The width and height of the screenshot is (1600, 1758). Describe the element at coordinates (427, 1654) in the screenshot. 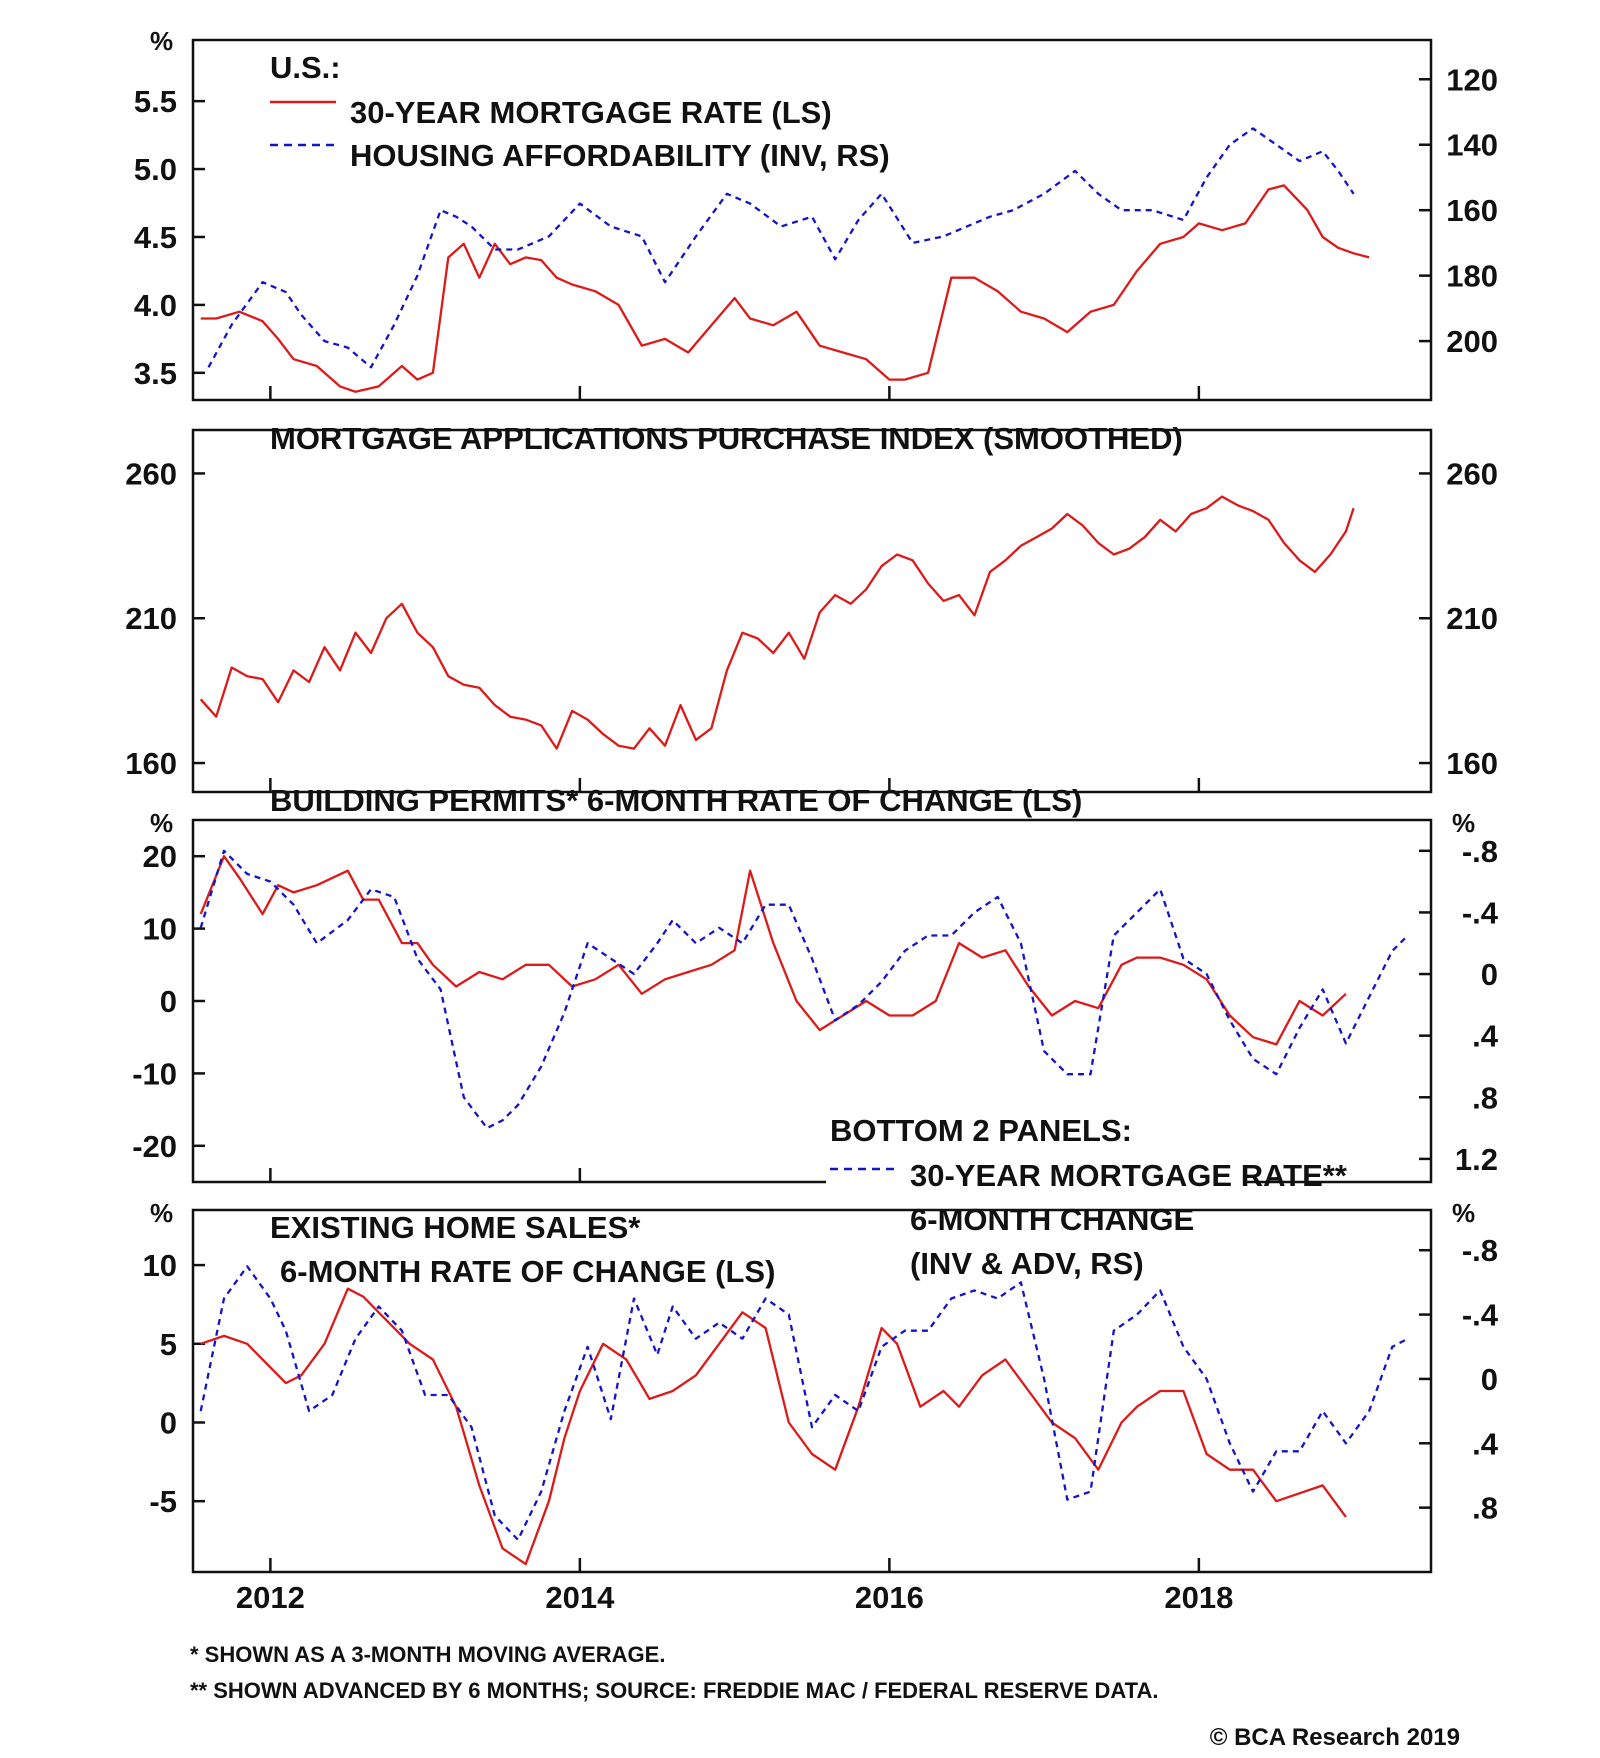

I see `footnote-1: * SHOWN AS A 3-MONTH MOVING AVERAGE.` at that location.